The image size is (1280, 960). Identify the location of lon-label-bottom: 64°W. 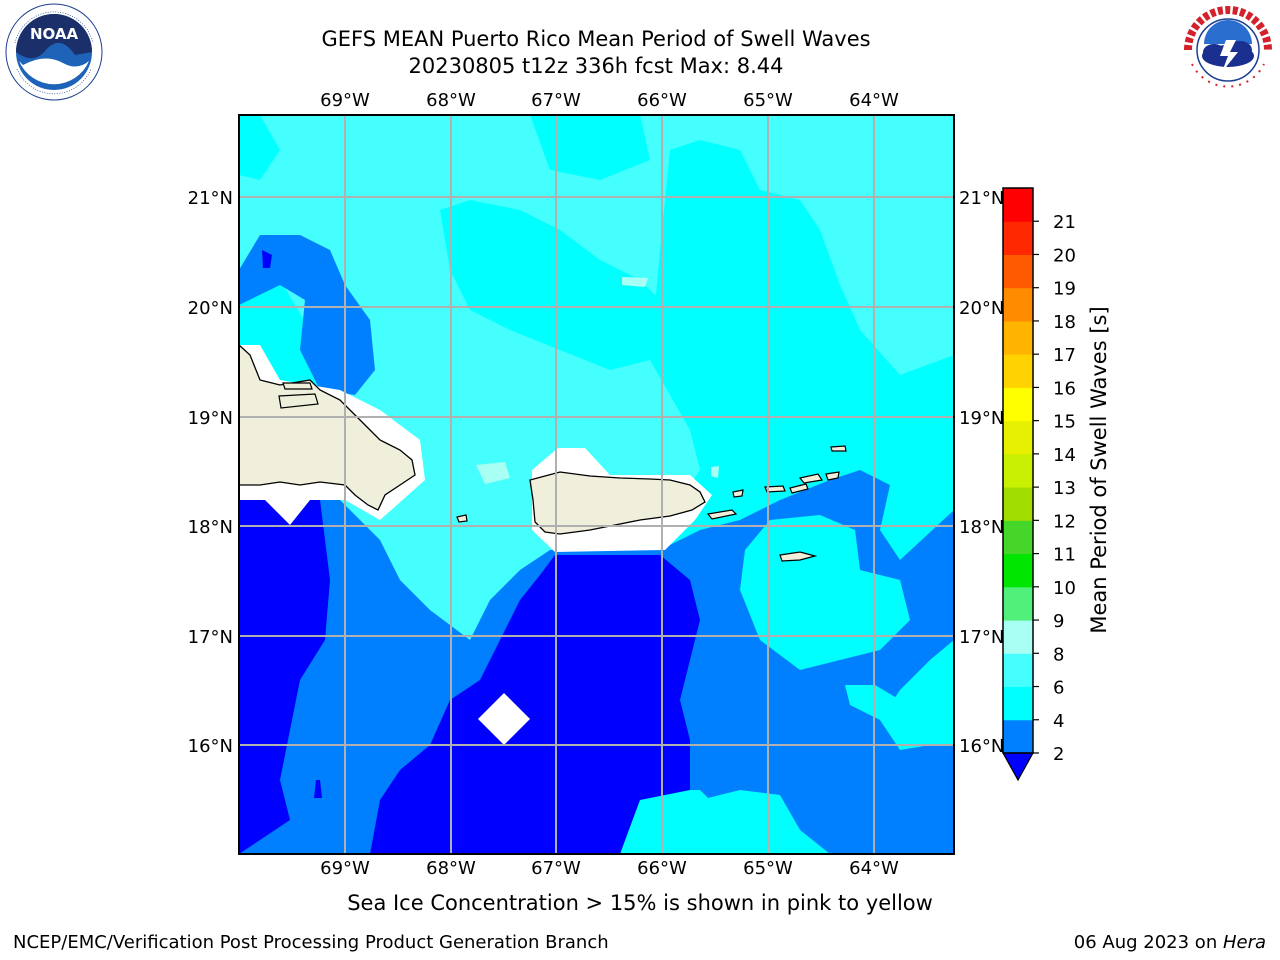
(874, 868).